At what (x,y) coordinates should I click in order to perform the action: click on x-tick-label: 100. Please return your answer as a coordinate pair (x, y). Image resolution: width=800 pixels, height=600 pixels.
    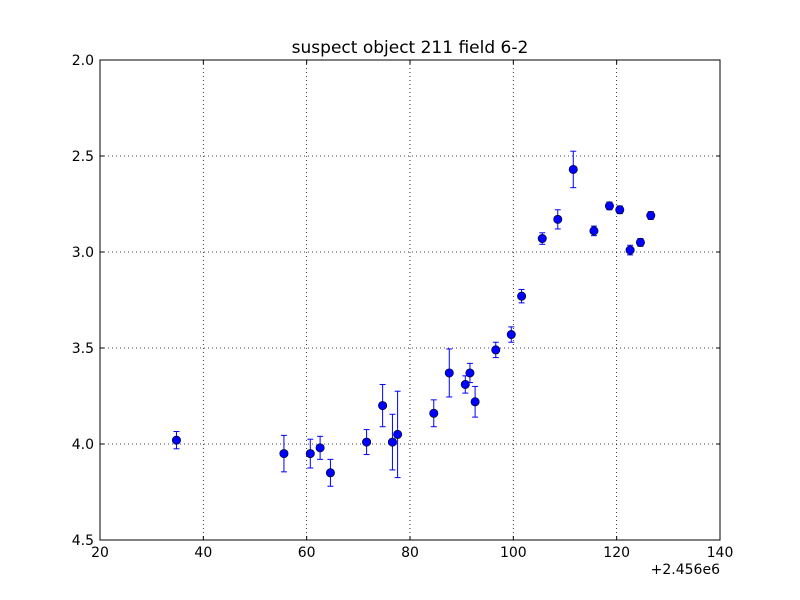
    Looking at the image, I should click on (513, 553).